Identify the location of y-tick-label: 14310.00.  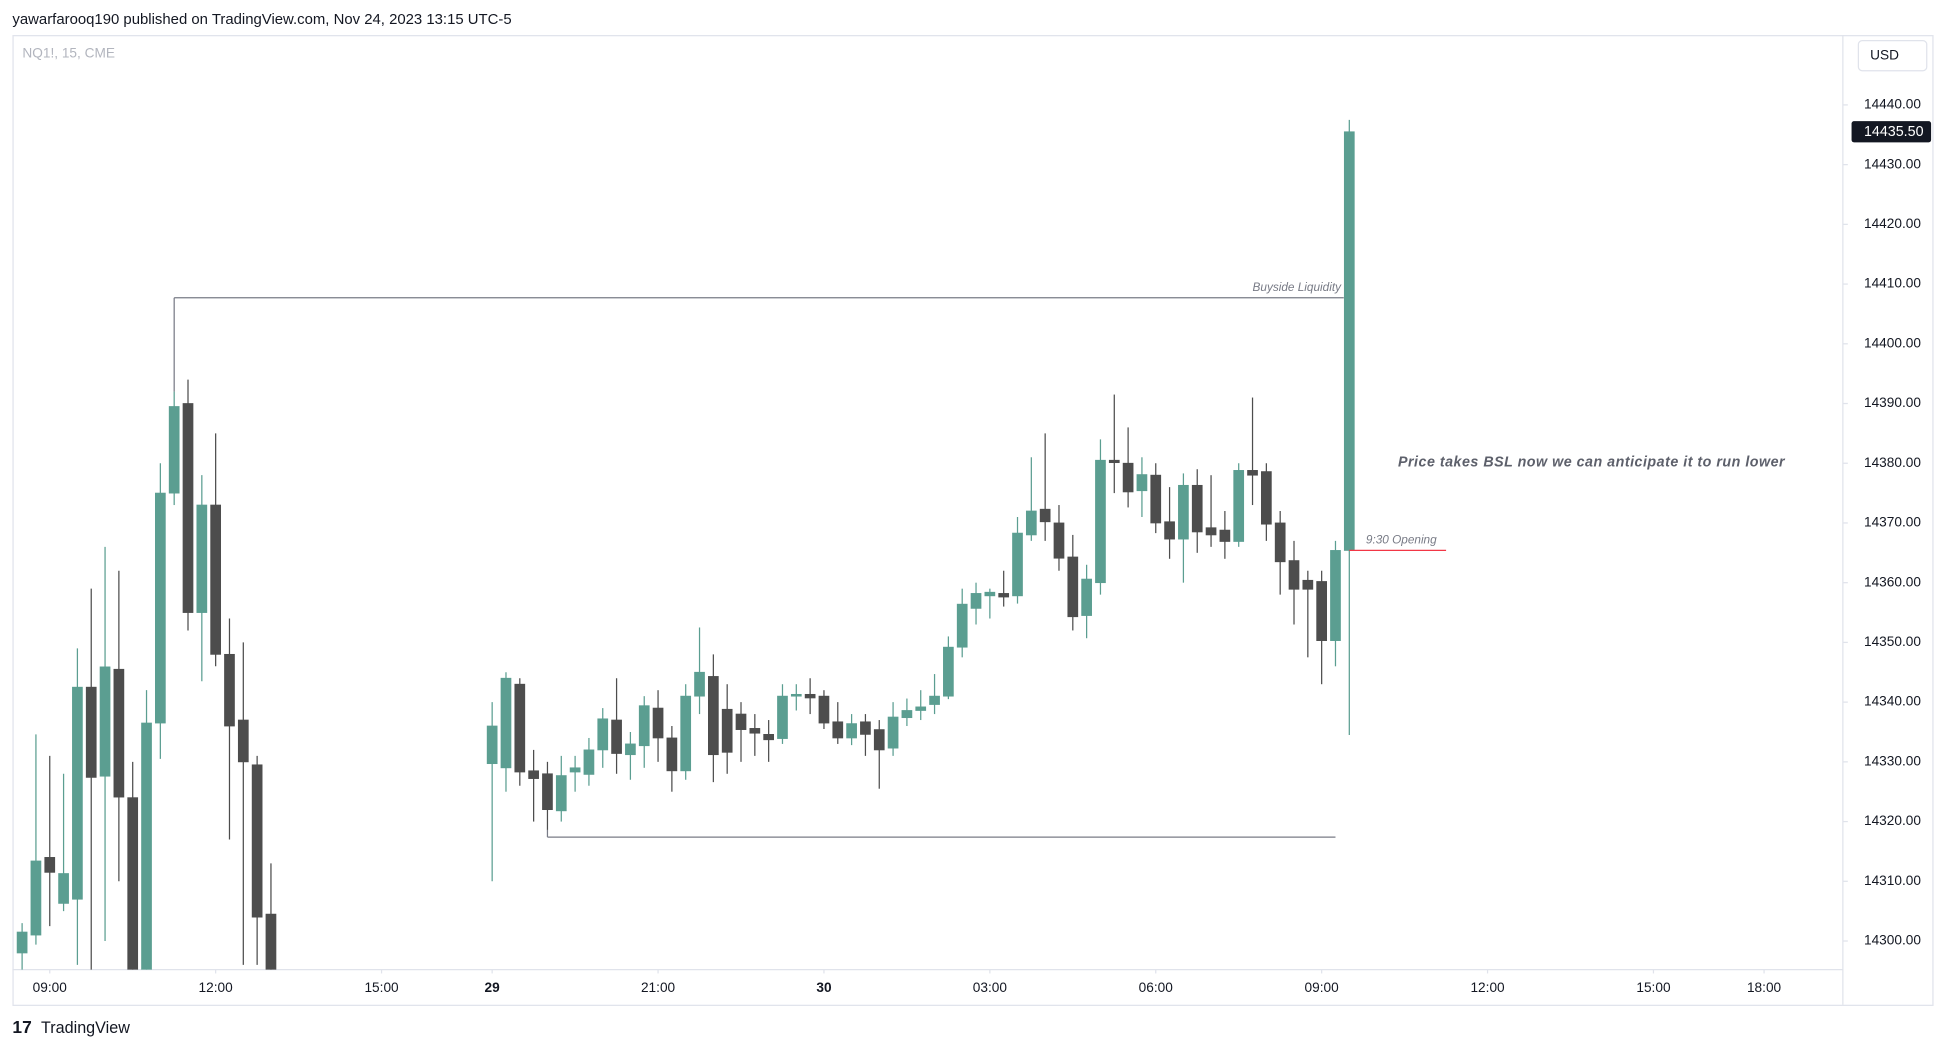
(1892, 880).